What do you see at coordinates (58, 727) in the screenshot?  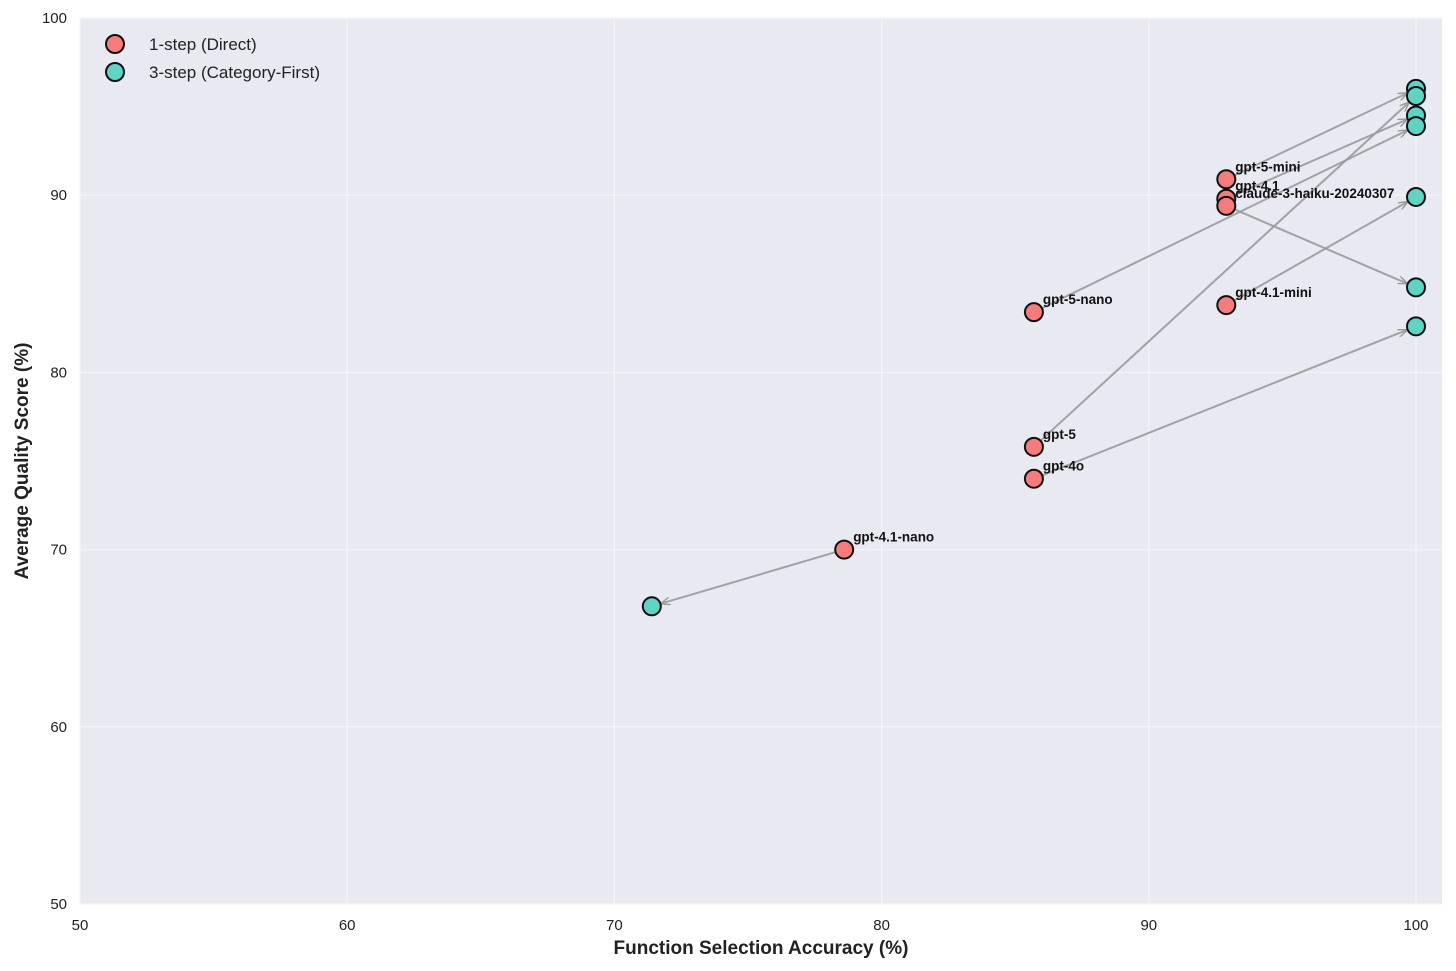 I see `y-tick-label: 60` at bounding box center [58, 727].